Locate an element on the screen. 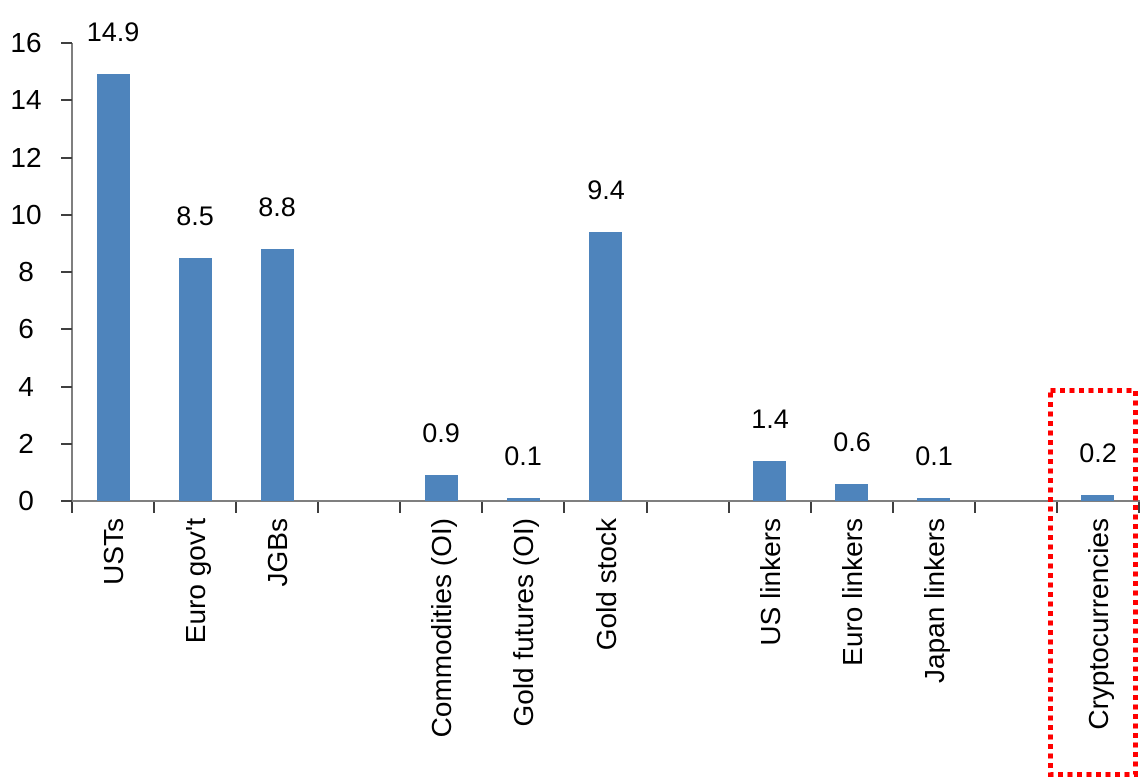 This screenshot has height=780, width=1146. value-label-euro-gov-t: 8.5 is located at coordinates (195, 216).